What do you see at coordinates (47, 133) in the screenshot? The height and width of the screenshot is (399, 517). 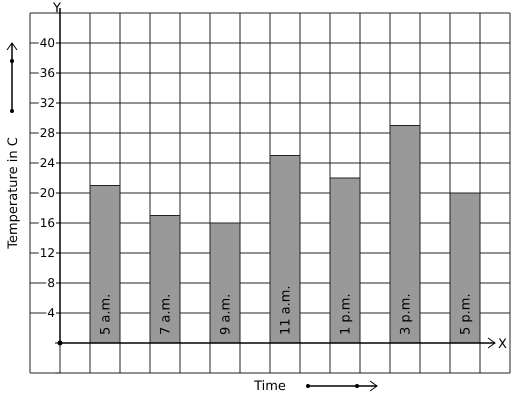 I see `y-tick-label: 28` at bounding box center [47, 133].